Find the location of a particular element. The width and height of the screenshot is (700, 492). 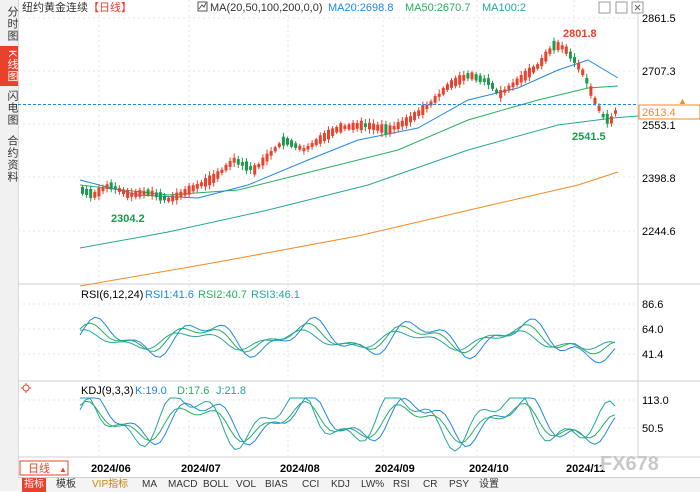

toolbar-bias: BIAS is located at coordinates (276, 484).